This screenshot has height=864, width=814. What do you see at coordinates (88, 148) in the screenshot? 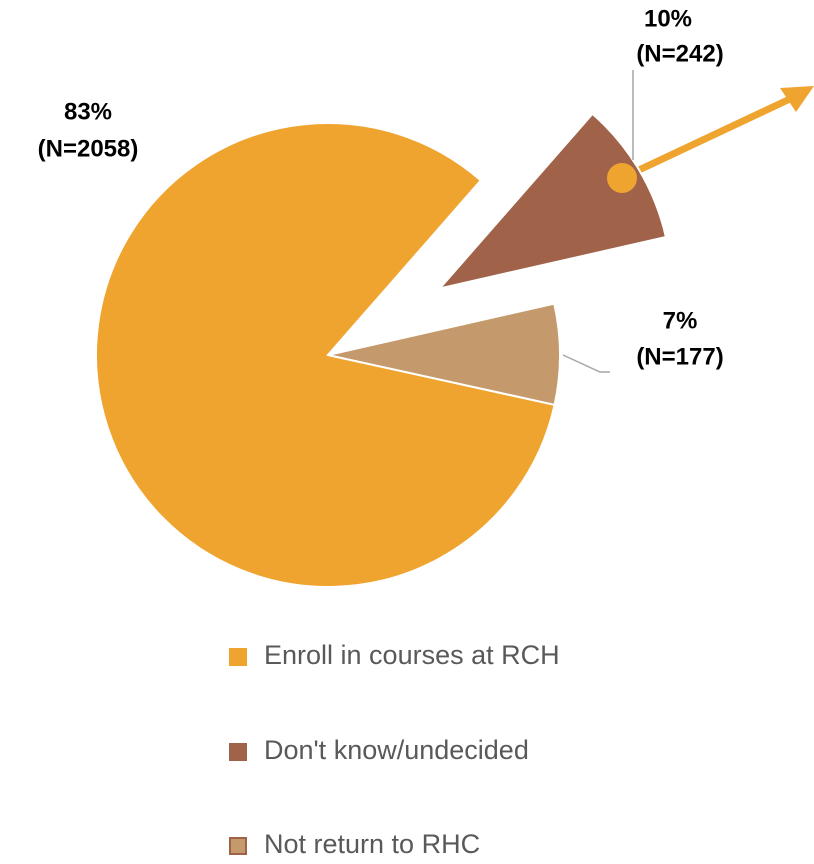
I see `count-label: (N=2058)` at bounding box center [88, 148].